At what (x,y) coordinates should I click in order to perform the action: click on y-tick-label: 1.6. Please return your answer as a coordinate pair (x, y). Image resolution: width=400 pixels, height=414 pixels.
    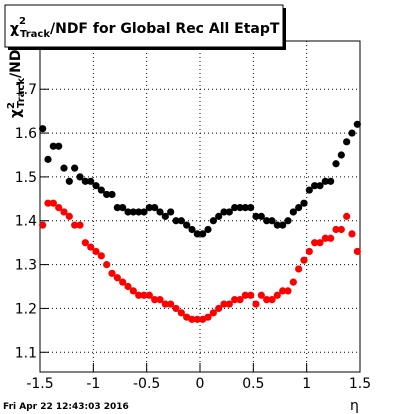
    Looking at the image, I should click on (26, 134).